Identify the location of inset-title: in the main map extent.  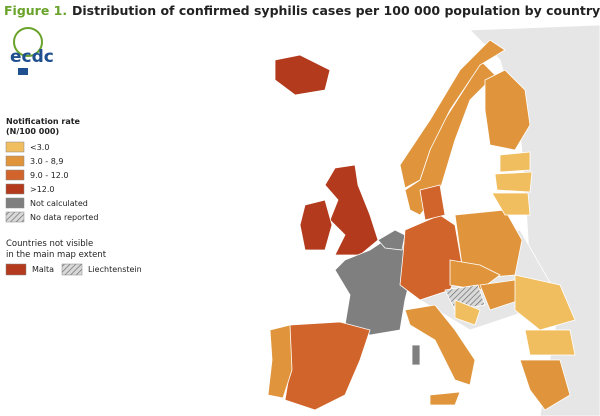
(56, 255).